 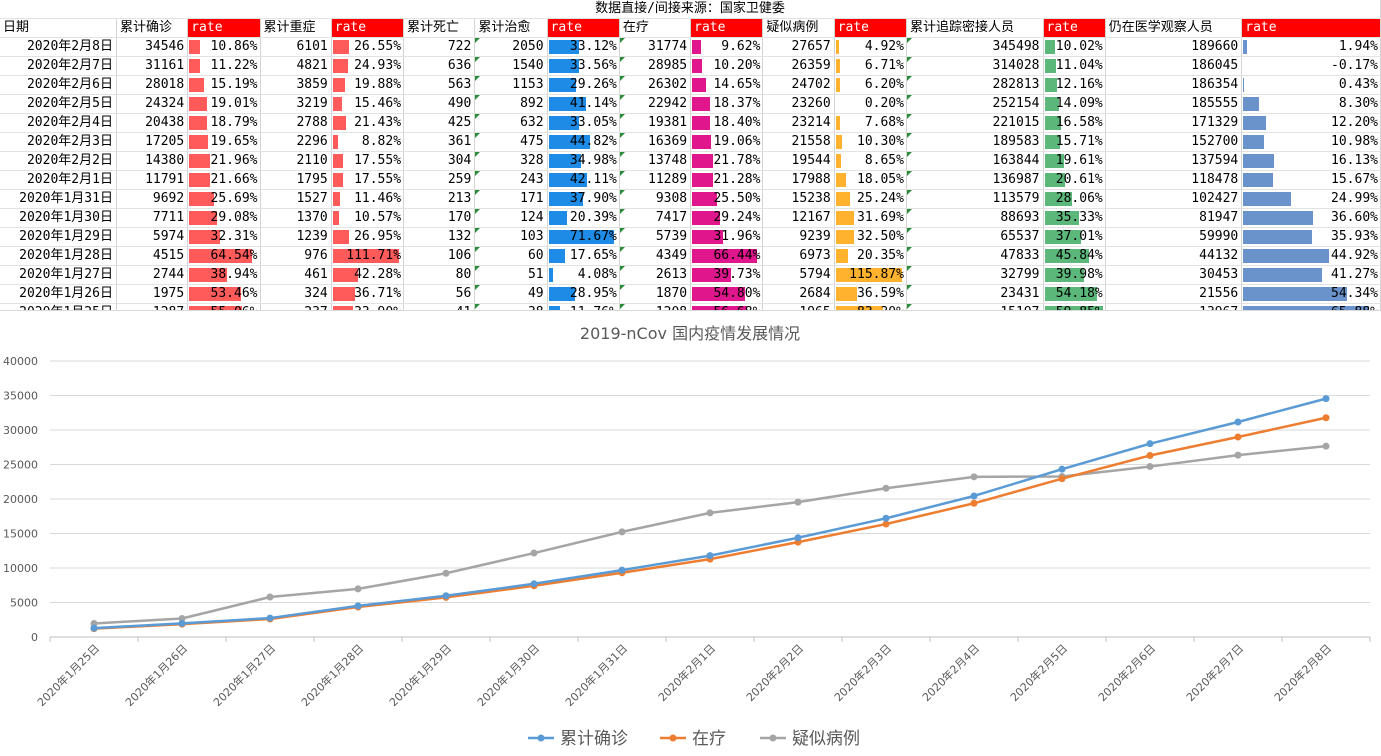 What do you see at coordinates (151, 218) in the screenshot?
I see `value-cell: 7711` at bounding box center [151, 218].